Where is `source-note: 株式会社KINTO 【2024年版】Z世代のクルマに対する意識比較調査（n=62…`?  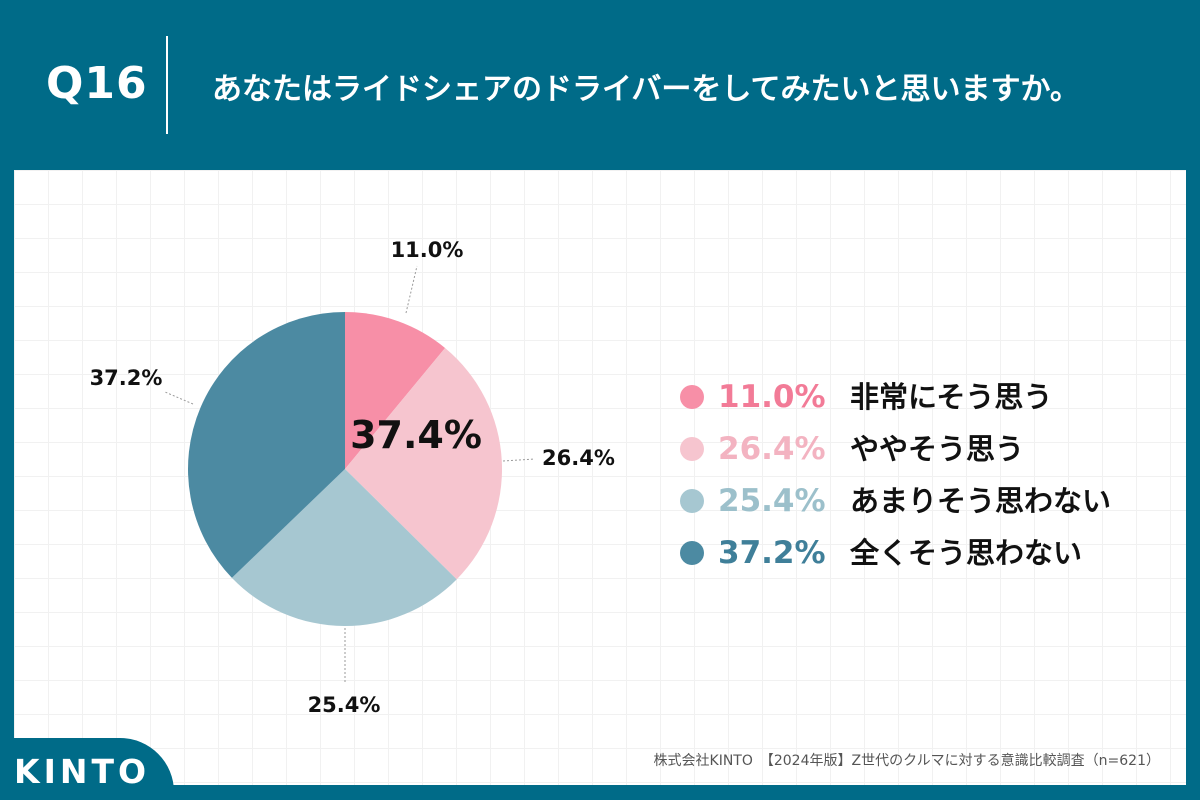 source-note: 株式会社KINTO 【2024年版】Z世代のクルマに対する意識比較調査（n=62… is located at coordinates (906, 761).